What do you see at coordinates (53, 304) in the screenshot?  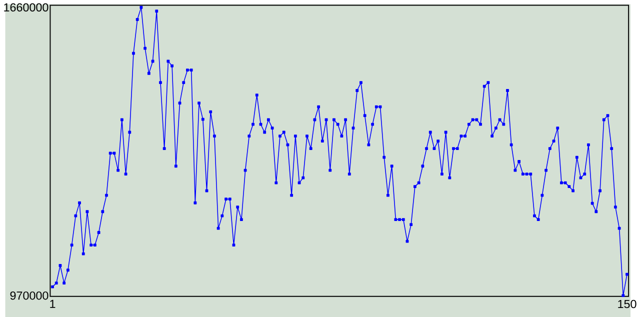 I see `x-tick-label: 1` at bounding box center [53, 304].